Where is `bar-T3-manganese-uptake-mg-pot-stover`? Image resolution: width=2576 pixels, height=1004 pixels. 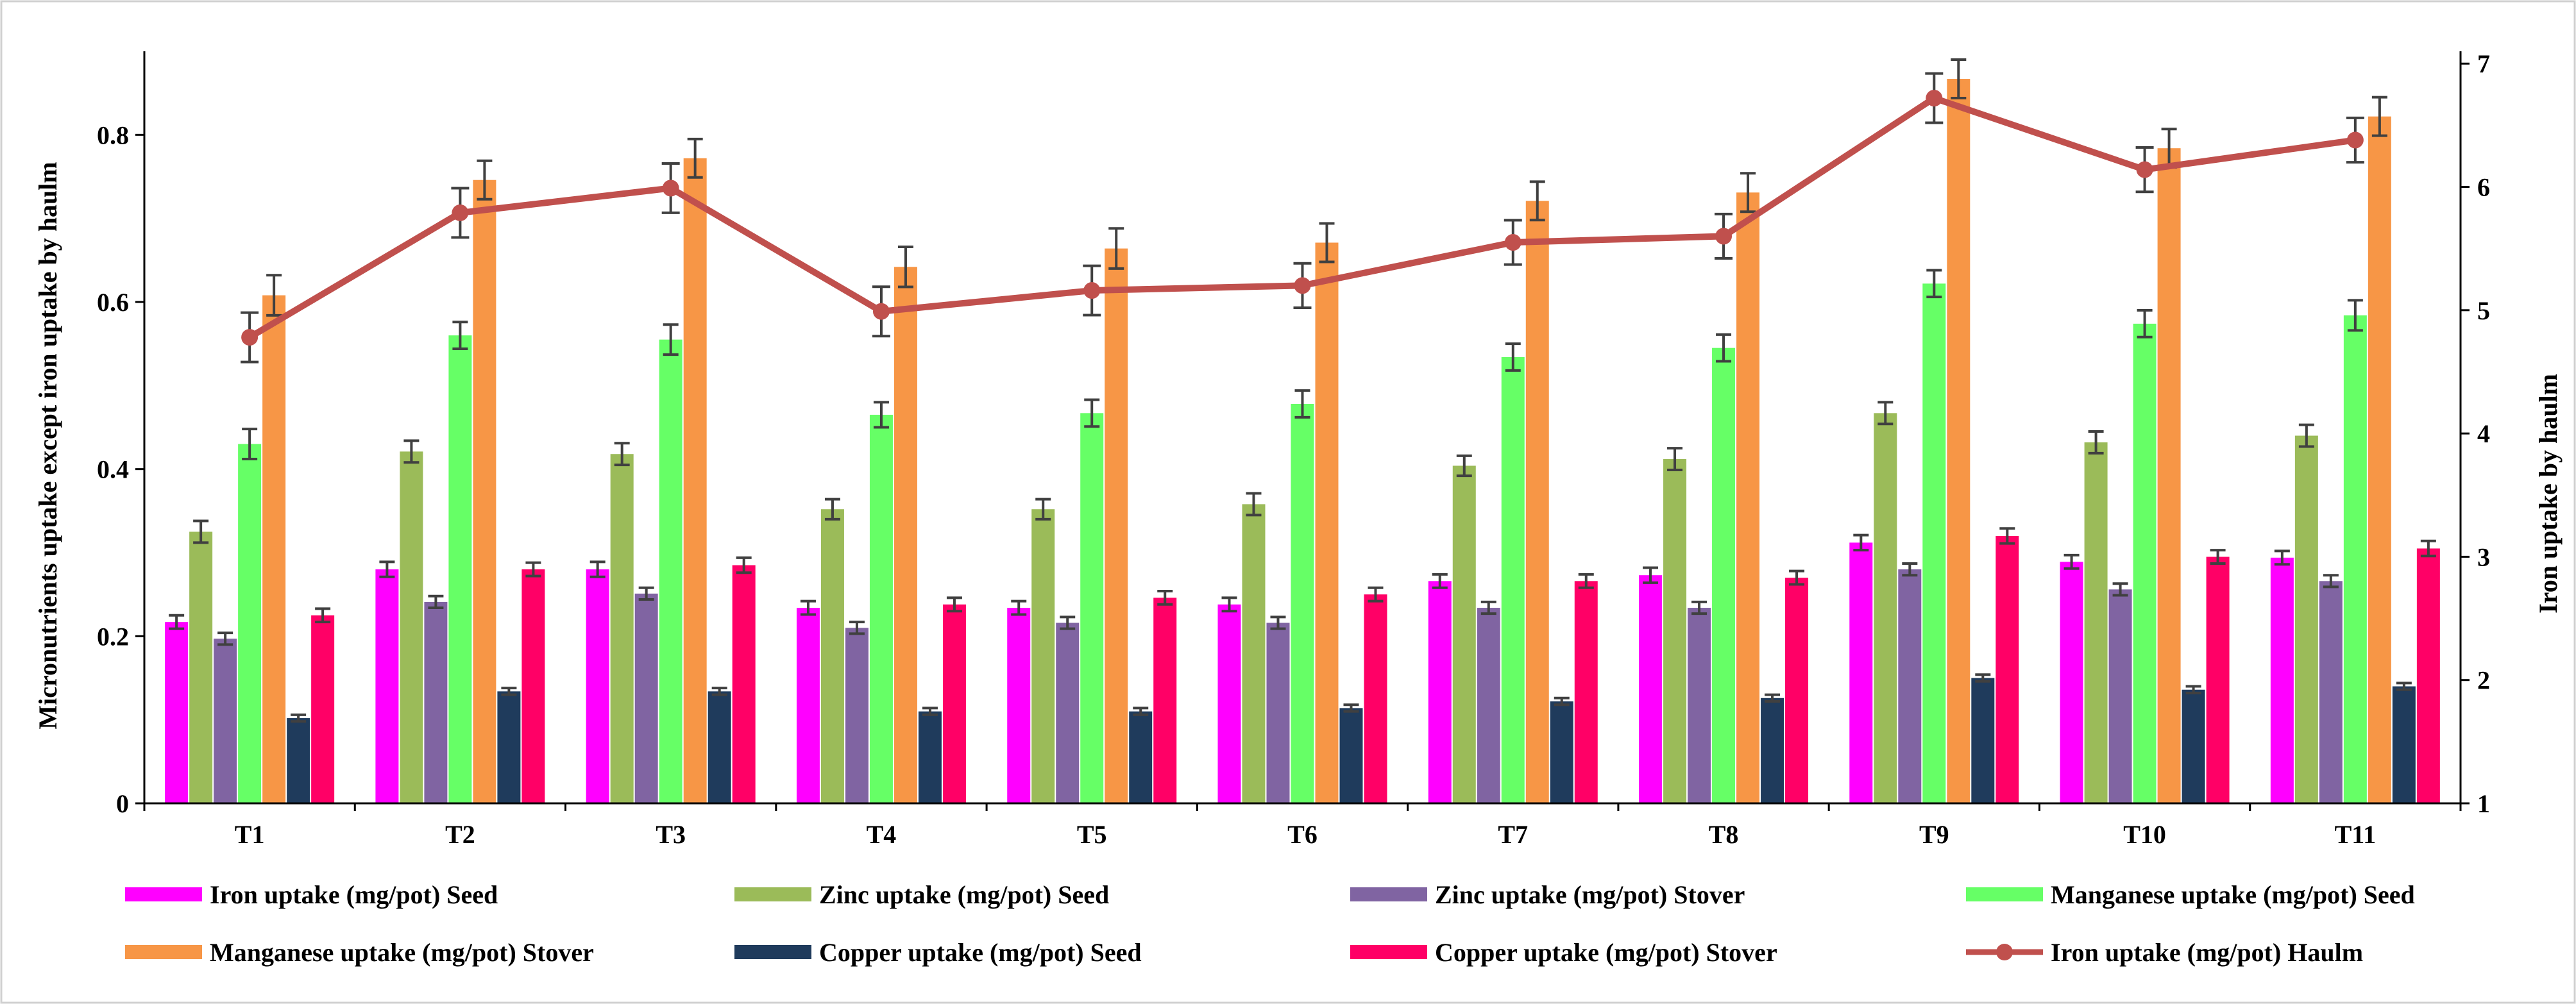
bar-T3-manganese-uptake-mg-pot-stover is located at coordinates (695, 480).